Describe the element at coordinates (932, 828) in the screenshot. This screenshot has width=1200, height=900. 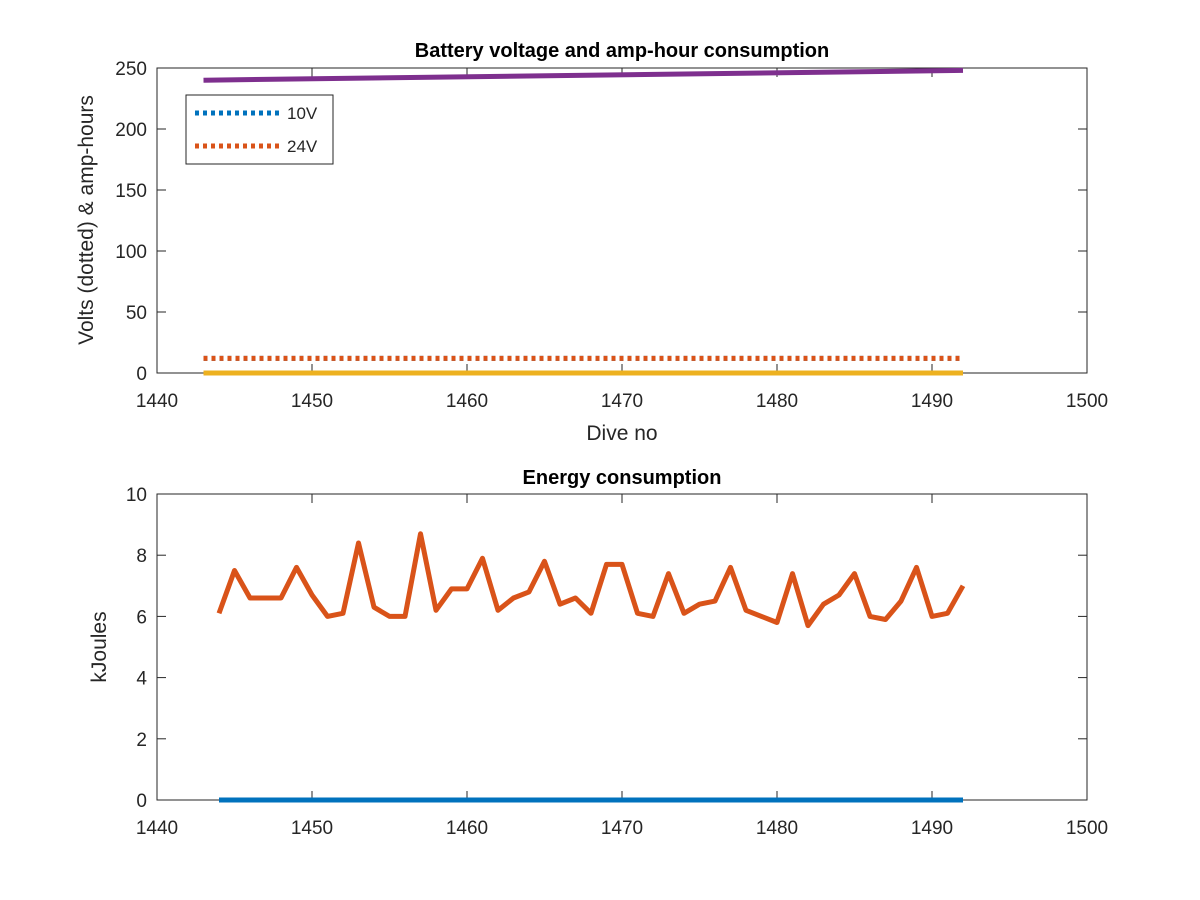
I see `energy-x-tick-label: 1490` at that location.